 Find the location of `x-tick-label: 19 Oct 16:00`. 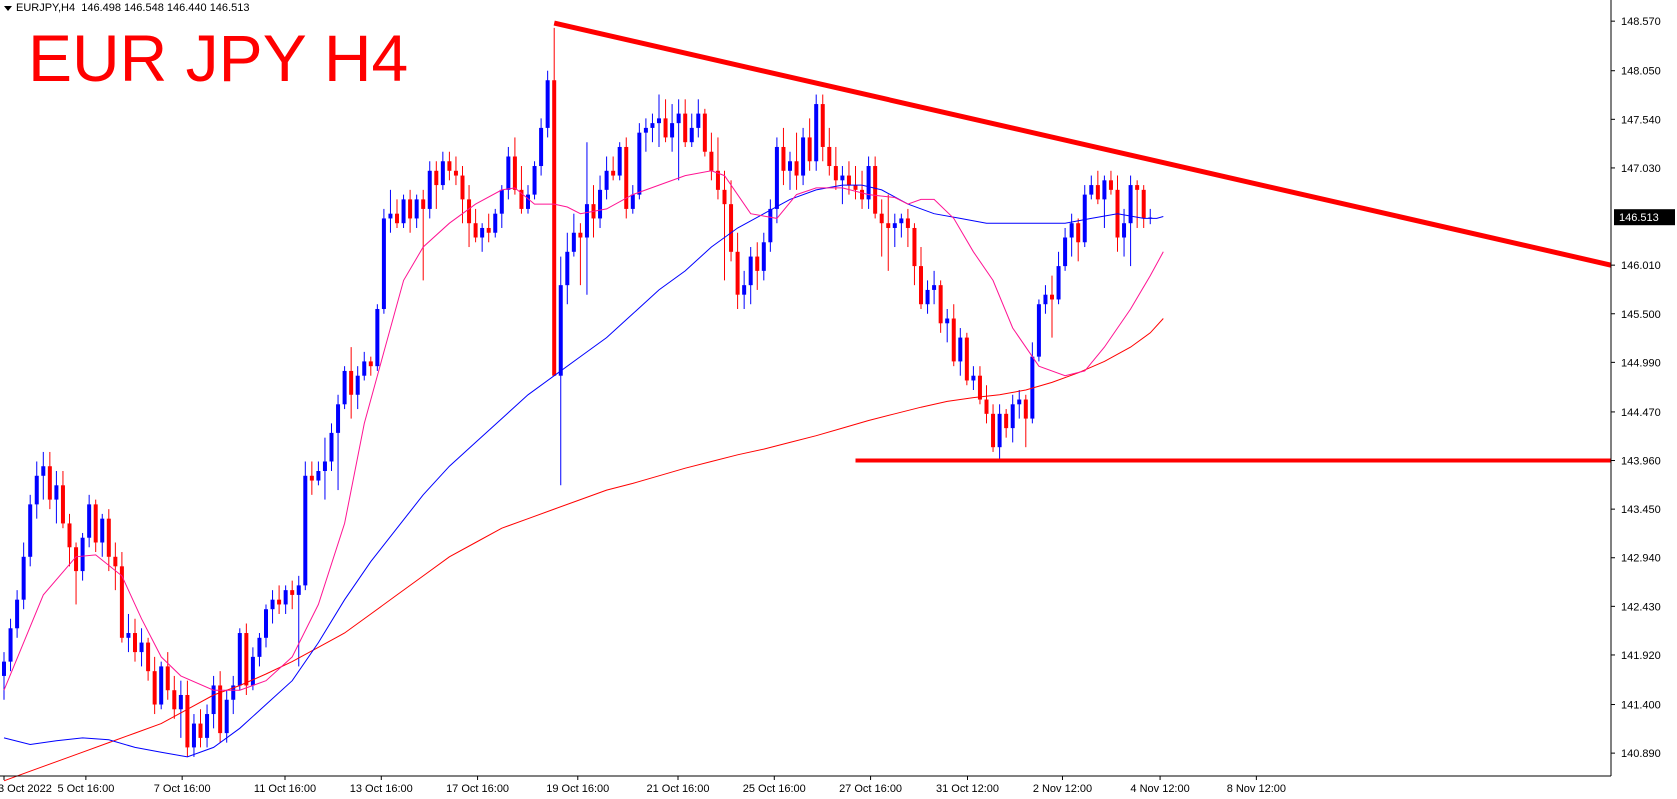

x-tick-label: 19 Oct 16:00 is located at coordinates (577, 789).